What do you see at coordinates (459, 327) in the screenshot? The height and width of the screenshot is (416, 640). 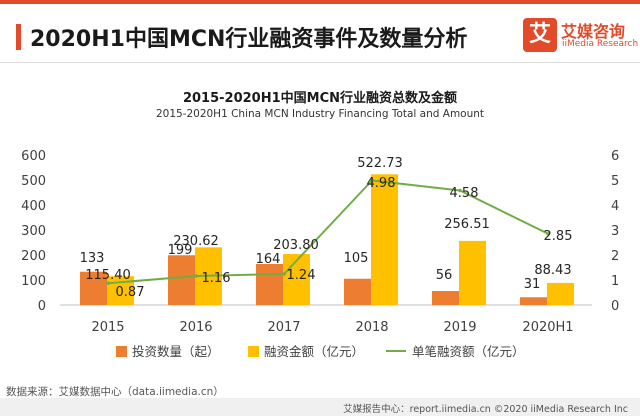 I see `x-tick-label: 2019` at bounding box center [459, 327].